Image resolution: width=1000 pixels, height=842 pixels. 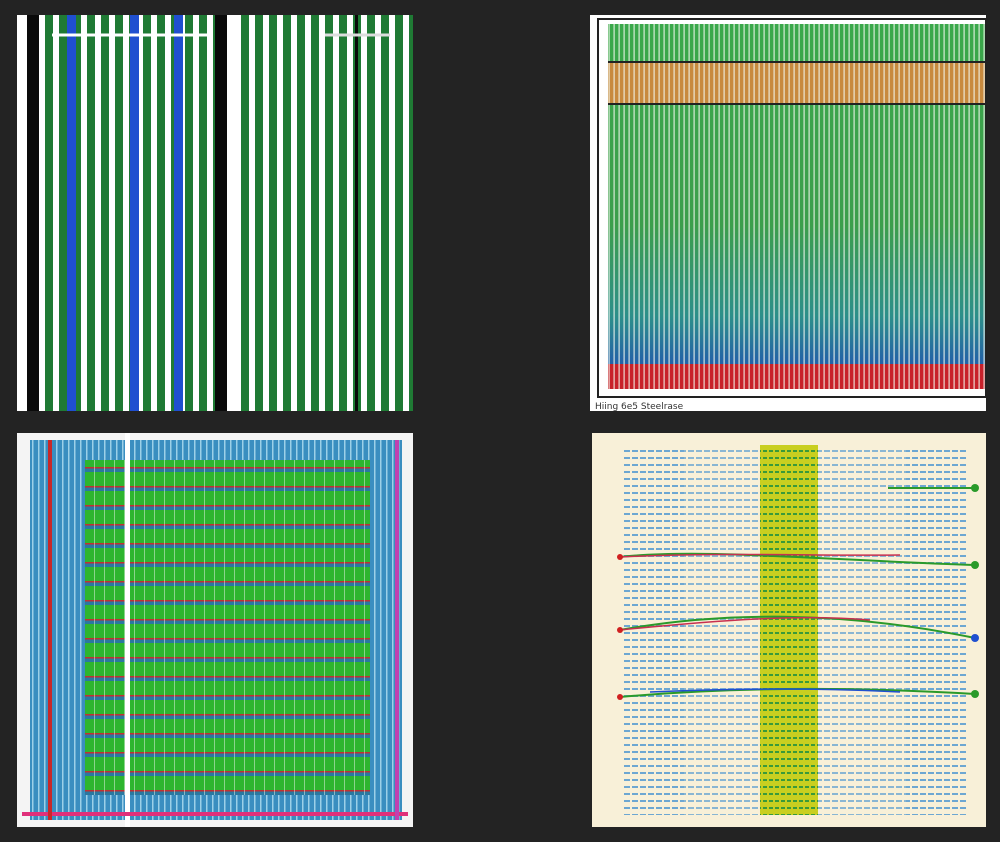 I want to click on stripe-field, so click(x=227, y=627).